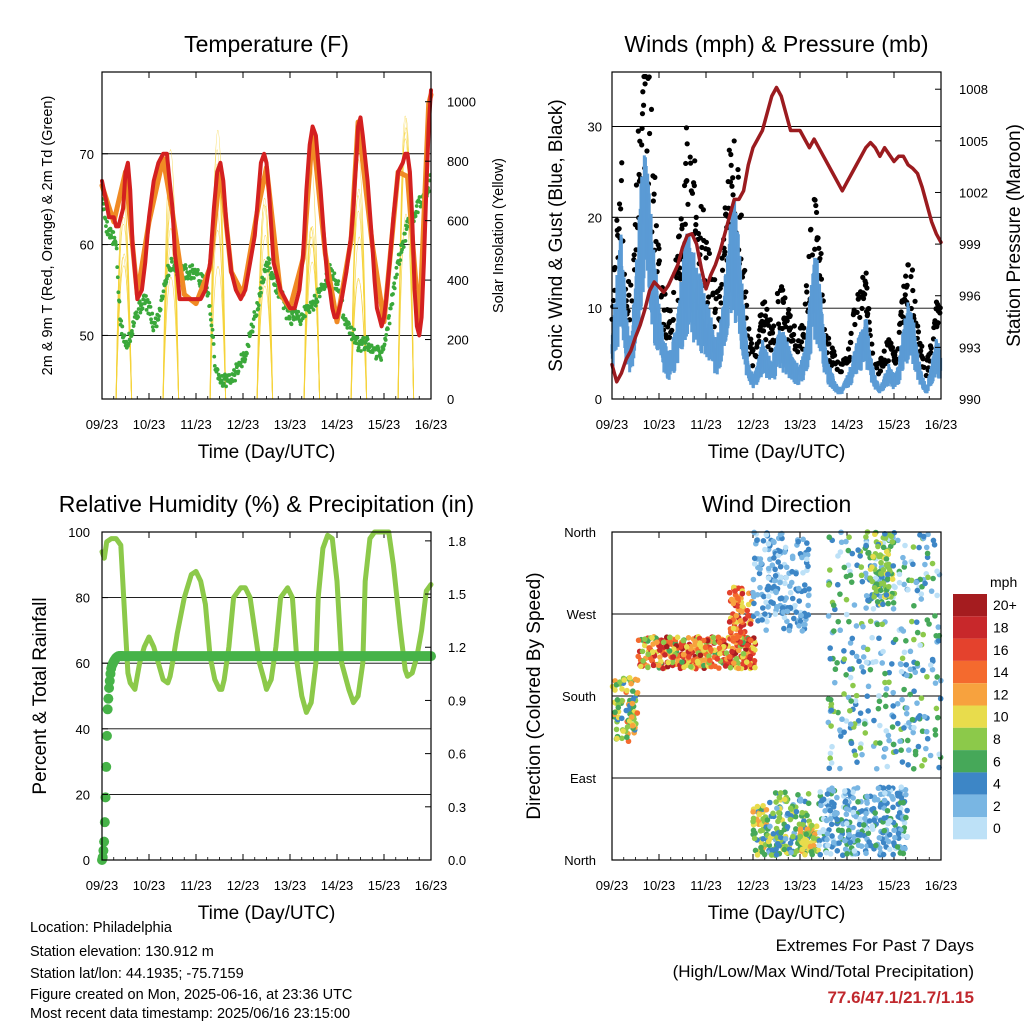  What do you see at coordinates (1001, 694) in the screenshot?
I see `colorbar-label: 12` at bounding box center [1001, 694].